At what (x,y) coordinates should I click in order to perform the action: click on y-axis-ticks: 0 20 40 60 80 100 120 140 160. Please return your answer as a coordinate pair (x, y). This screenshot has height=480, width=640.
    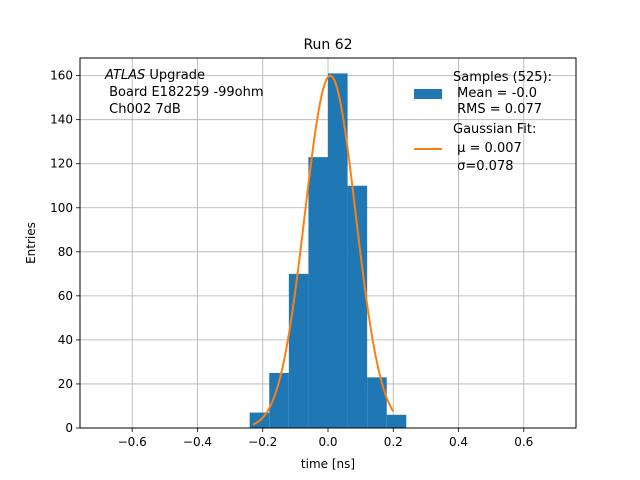
    Looking at the image, I should click on (65, 252).